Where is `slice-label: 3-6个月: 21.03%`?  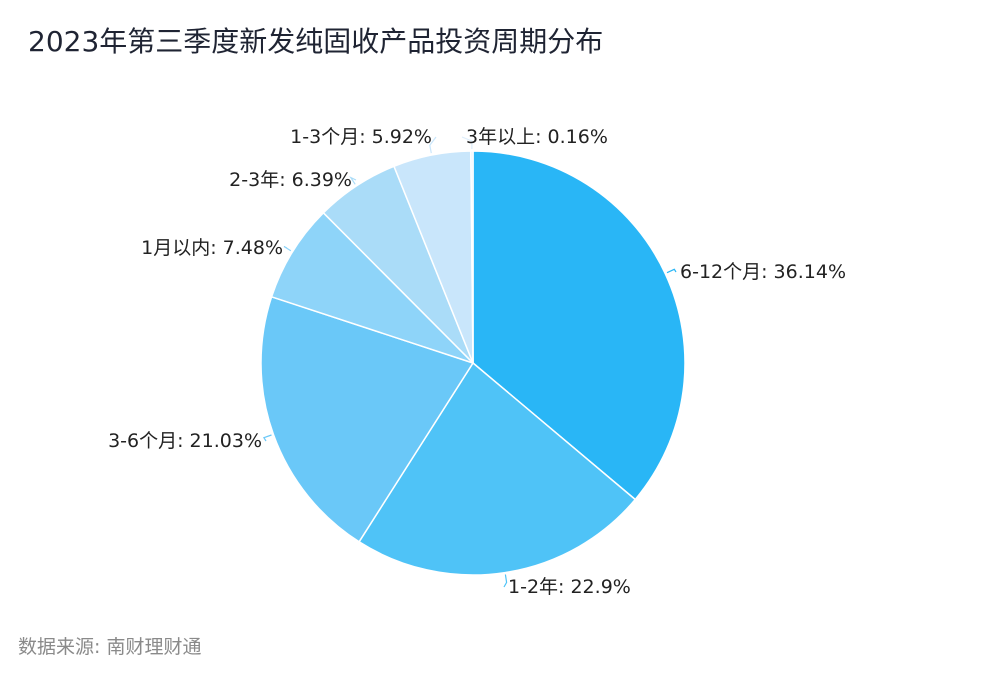 slice-label: 3-6个月: 21.03% is located at coordinates (185, 441).